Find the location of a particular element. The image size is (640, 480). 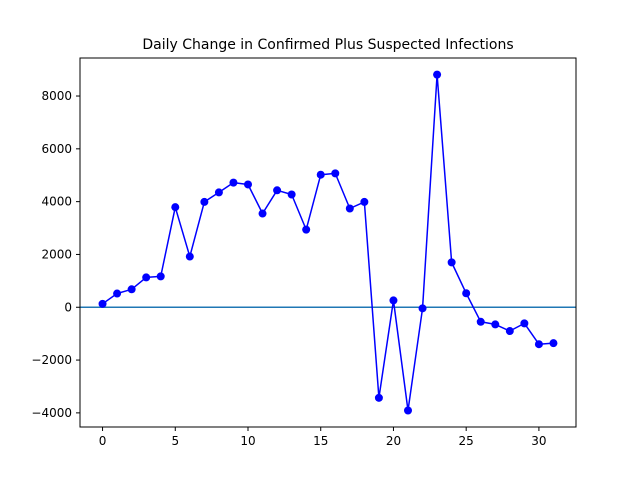

y-tick-label: −4000 is located at coordinates (51, 413).